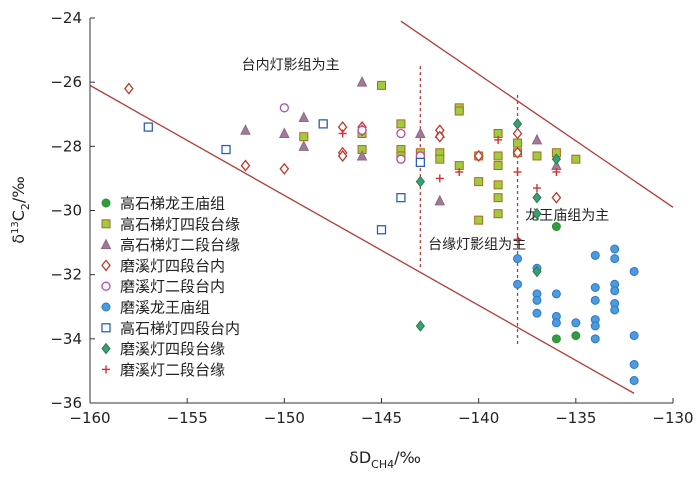 The height and width of the screenshot is (477, 700). I want to click on x-tick-label: −140, so click(478, 418).